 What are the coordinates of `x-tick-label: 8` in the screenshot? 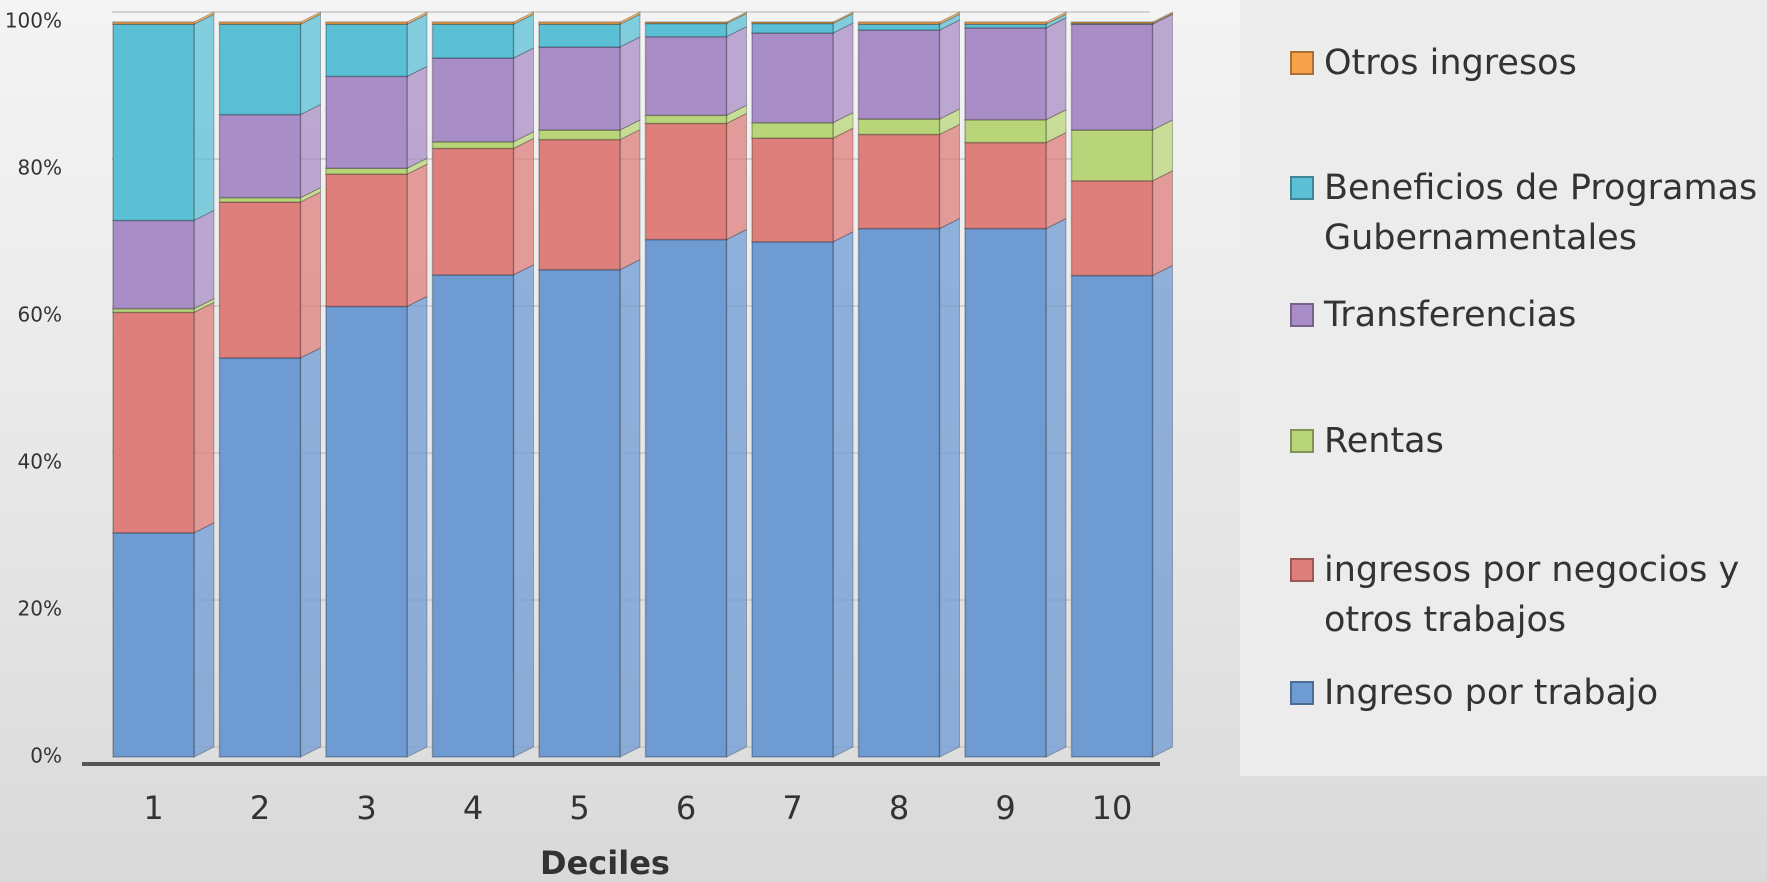 It's located at (899, 808).